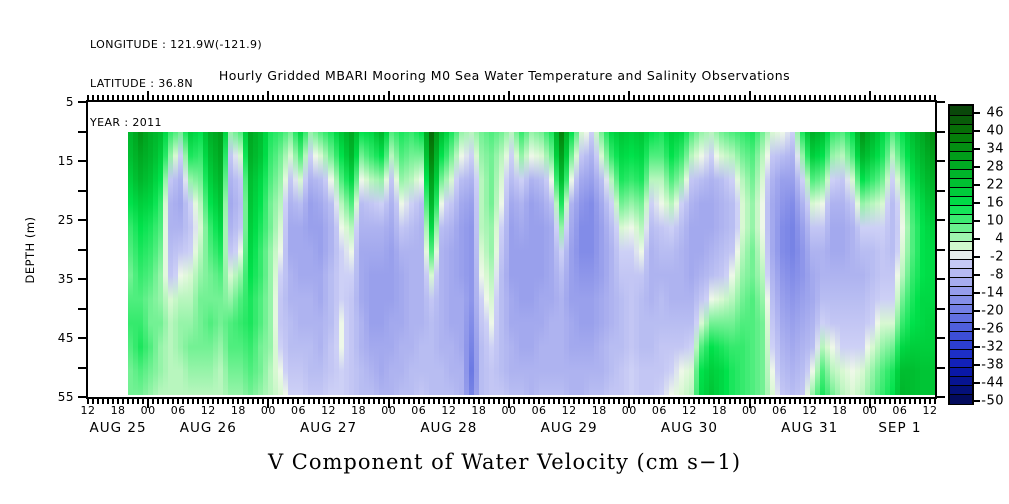 The width and height of the screenshot is (1009, 504). I want to click on x-date-label: AUG 27, so click(329, 428).